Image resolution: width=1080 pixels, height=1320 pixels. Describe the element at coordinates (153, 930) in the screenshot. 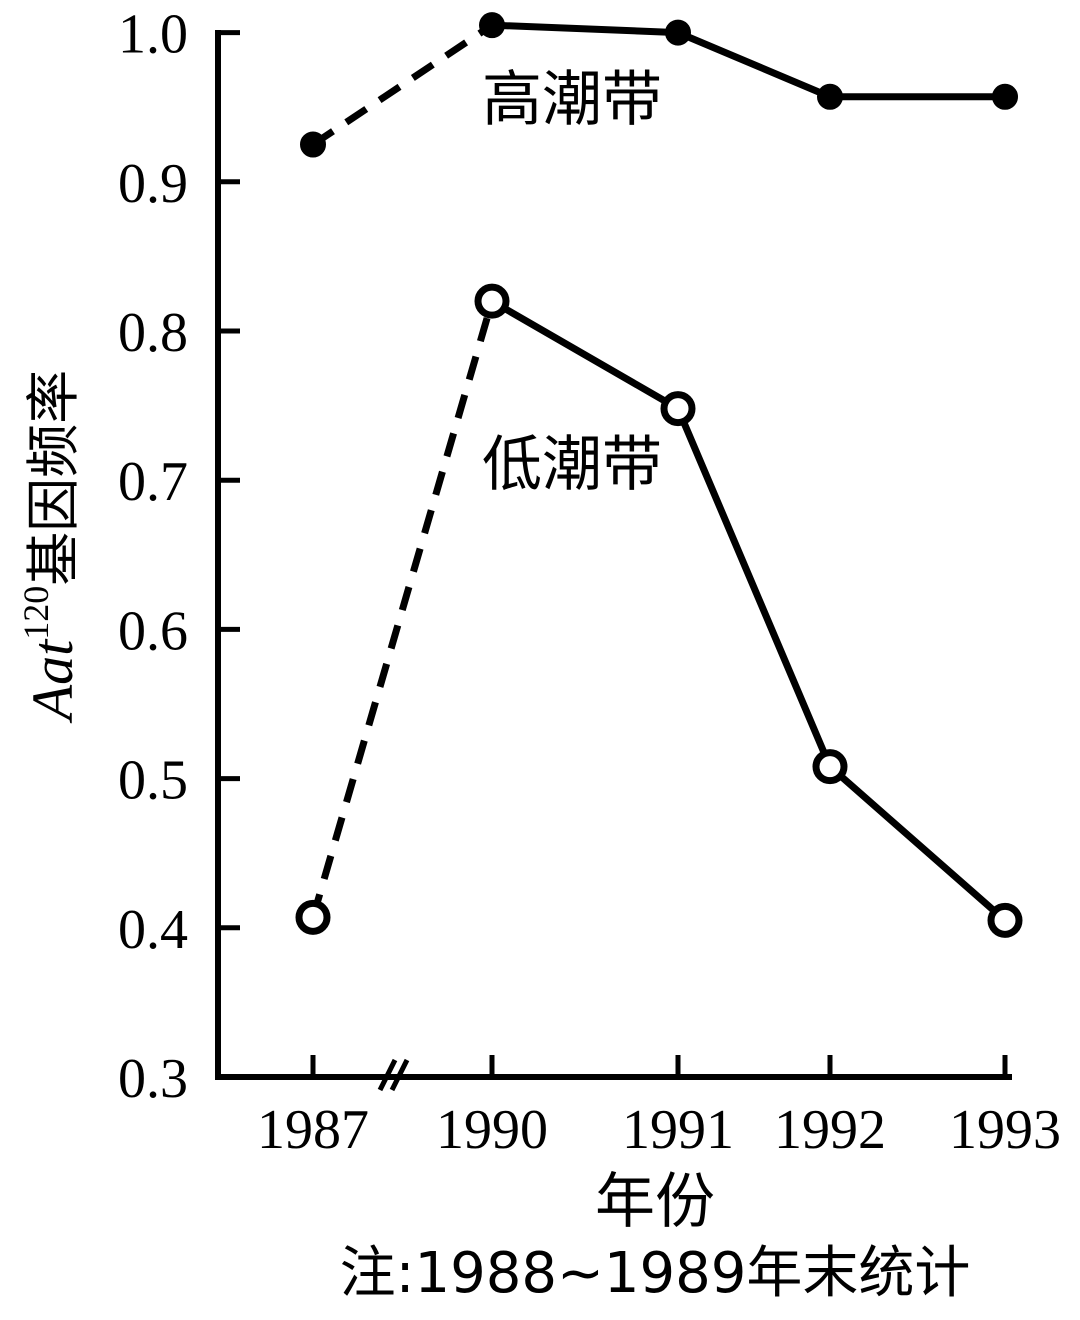

I see `y-tick-label: 0.4` at that location.